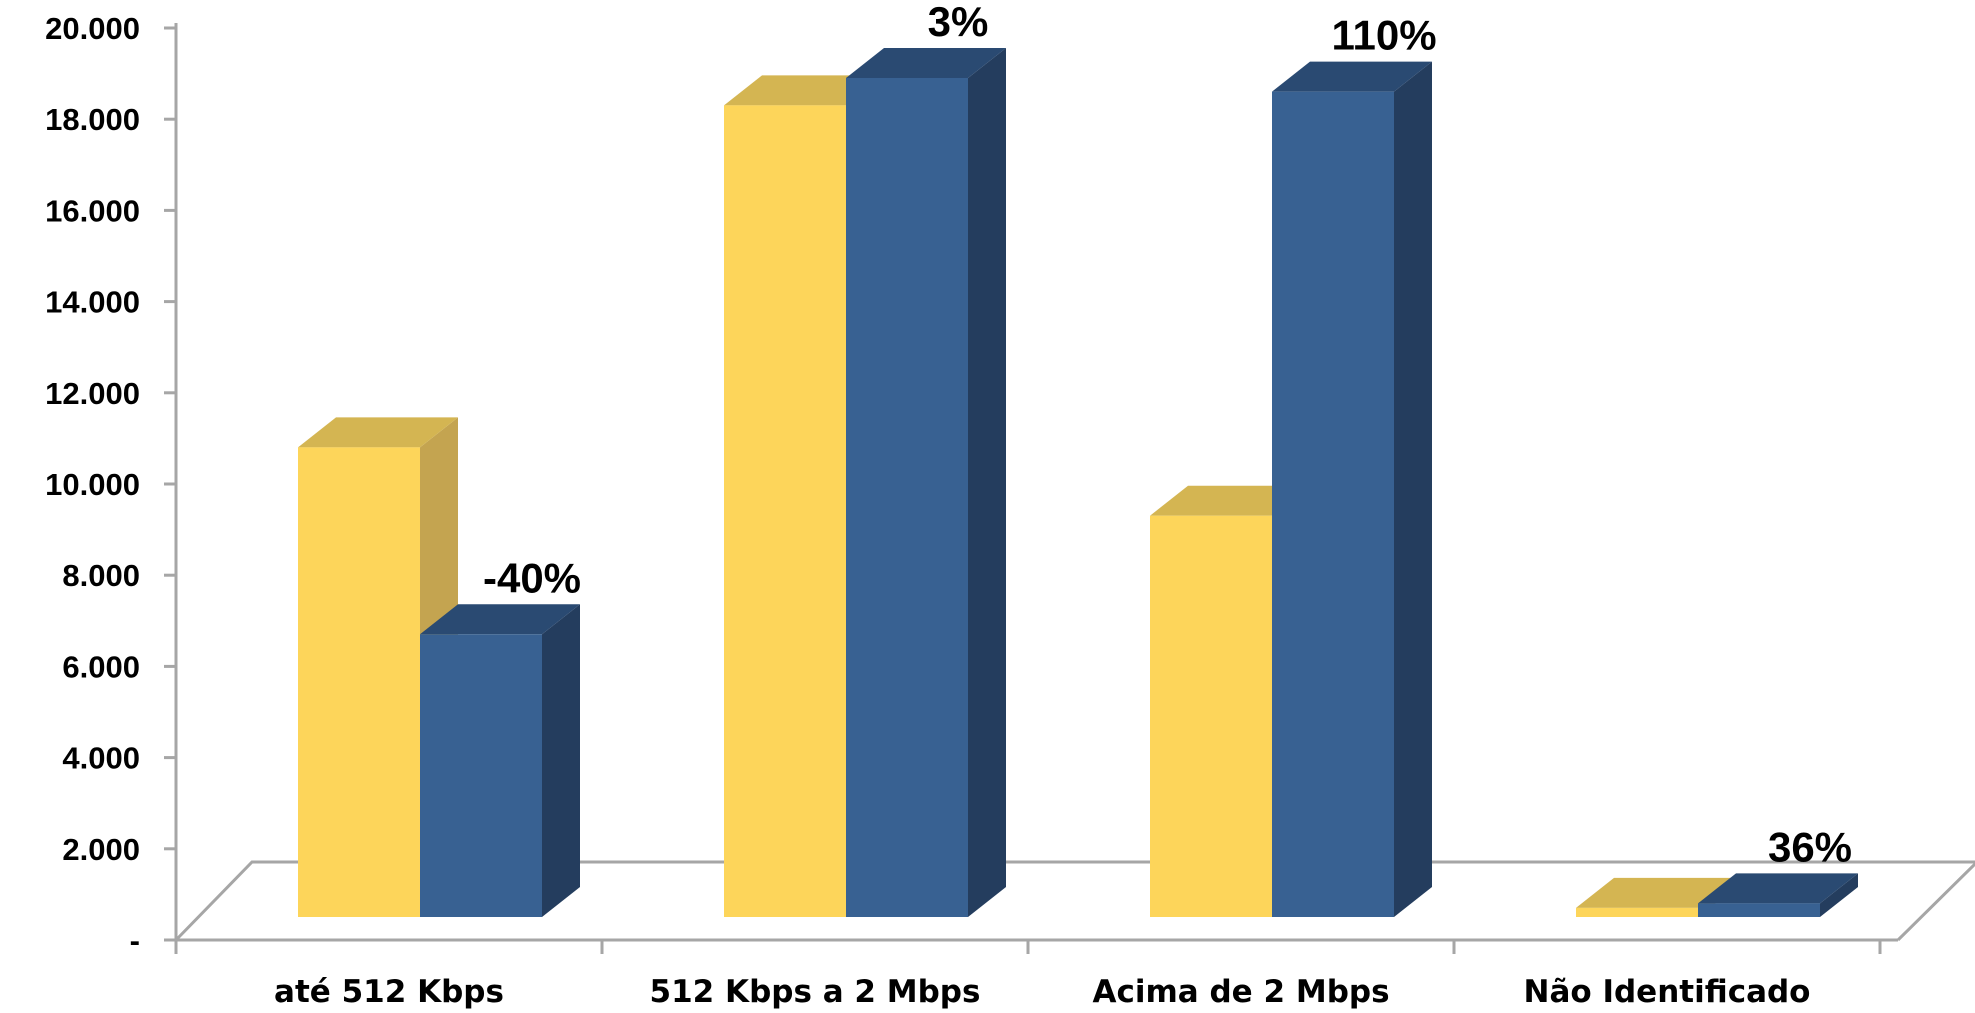  Describe the element at coordinates (92, 484) in the screenshot. I see `y-tick-label: 10.000` at that location.